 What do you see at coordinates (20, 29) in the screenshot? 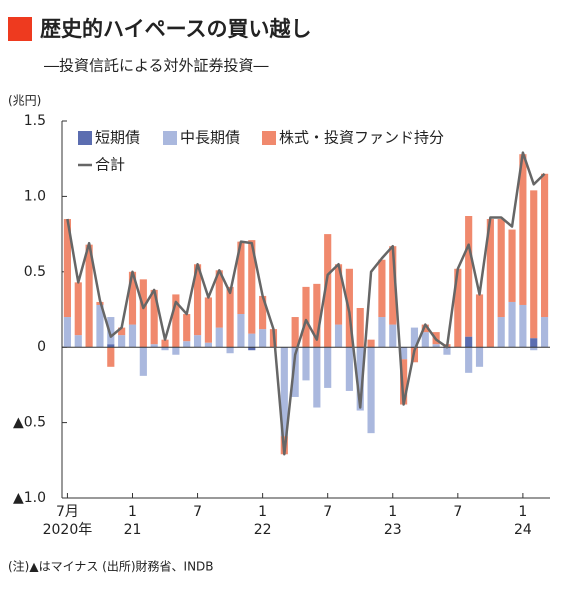
I see `title-marker` at bounding box center [20, 29].